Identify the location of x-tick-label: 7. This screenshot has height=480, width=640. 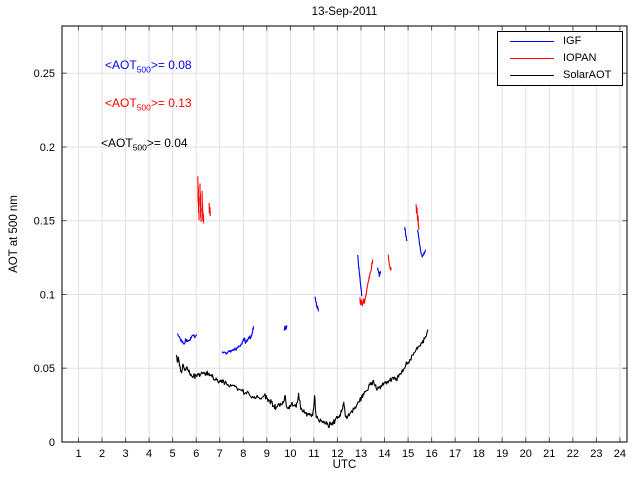
(220, 454).